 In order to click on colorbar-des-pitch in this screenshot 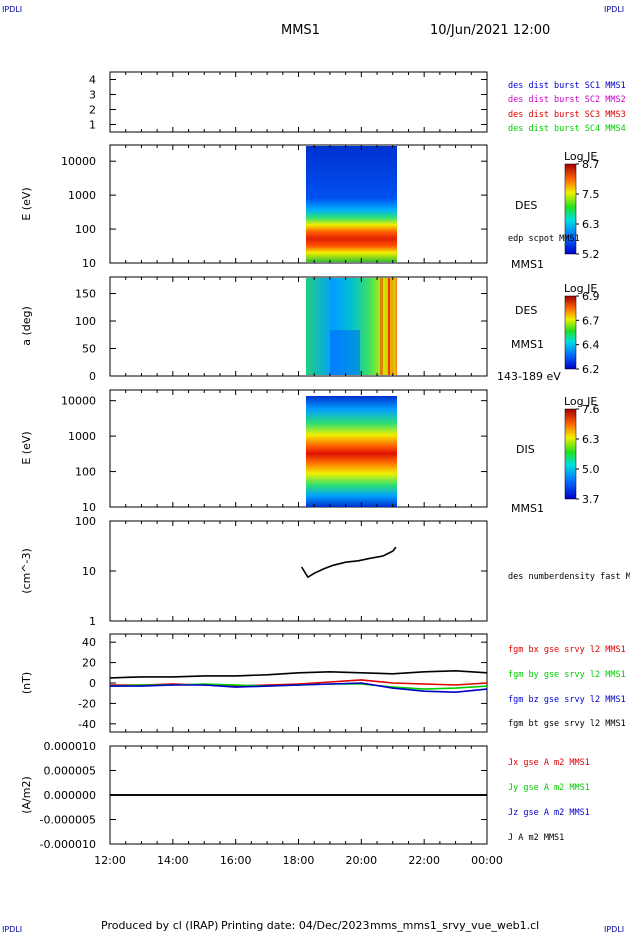, I will do `click(570, 332)`.